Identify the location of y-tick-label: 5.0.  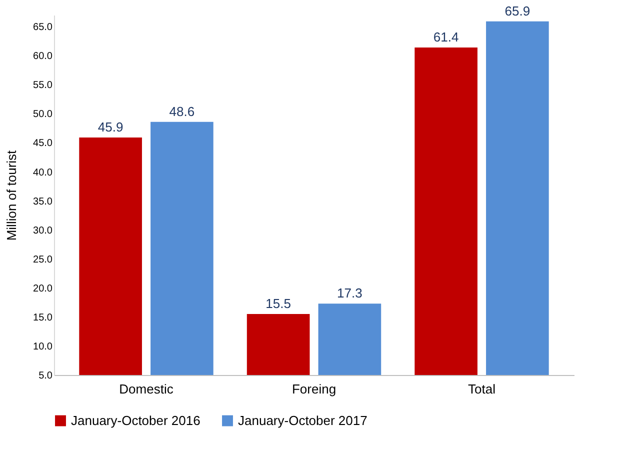
(45, 376).